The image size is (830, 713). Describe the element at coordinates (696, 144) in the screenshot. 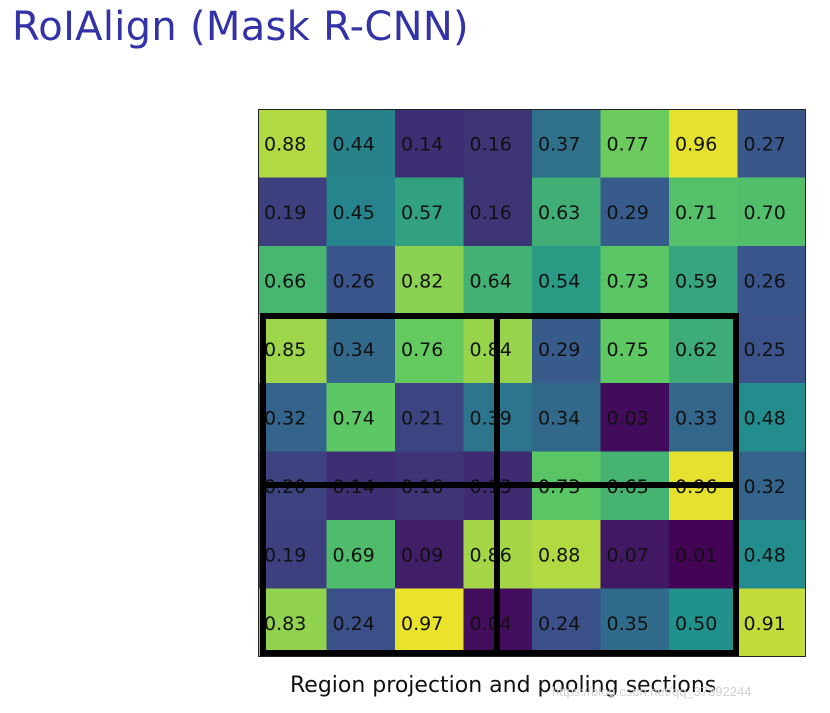

I see `grid-cell-value: 0.96` at that location.